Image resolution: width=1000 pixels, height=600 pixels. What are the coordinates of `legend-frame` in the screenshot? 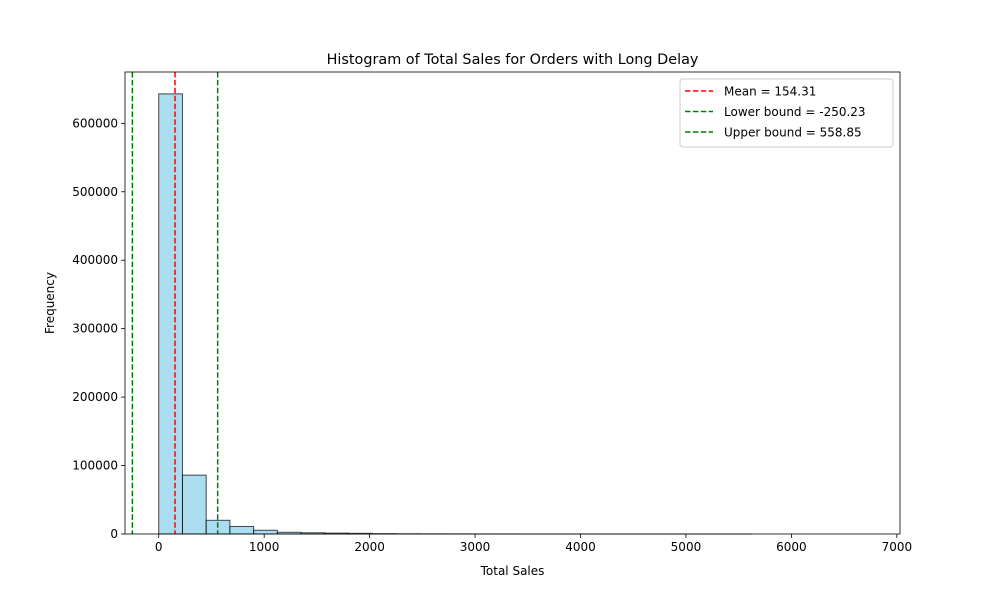 It's located at (786, 113).